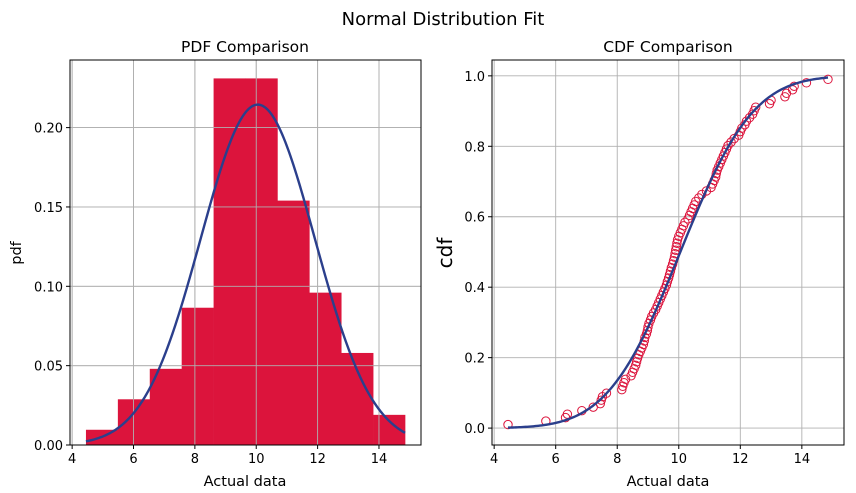 Image resolution: width=856 pixels, height=493 pixels. Describe the element at coordinates (48, 129) in the screenshot. I see `pdf-y-tick-label: 0.20` at that location.